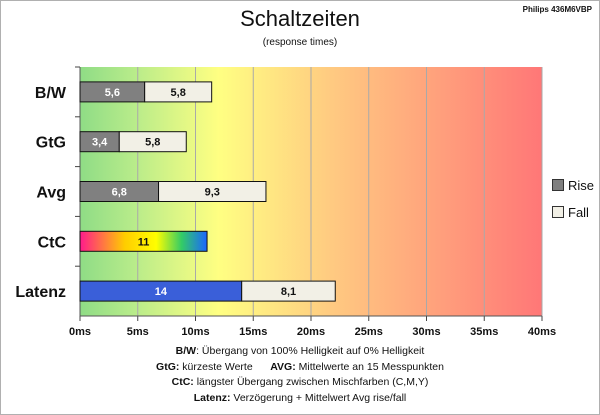 The width and height of the screenshot is (600, 415). Describe the element at coordinates (40, 292) in the screenshot. I see `category-label: Latenz` at that location.